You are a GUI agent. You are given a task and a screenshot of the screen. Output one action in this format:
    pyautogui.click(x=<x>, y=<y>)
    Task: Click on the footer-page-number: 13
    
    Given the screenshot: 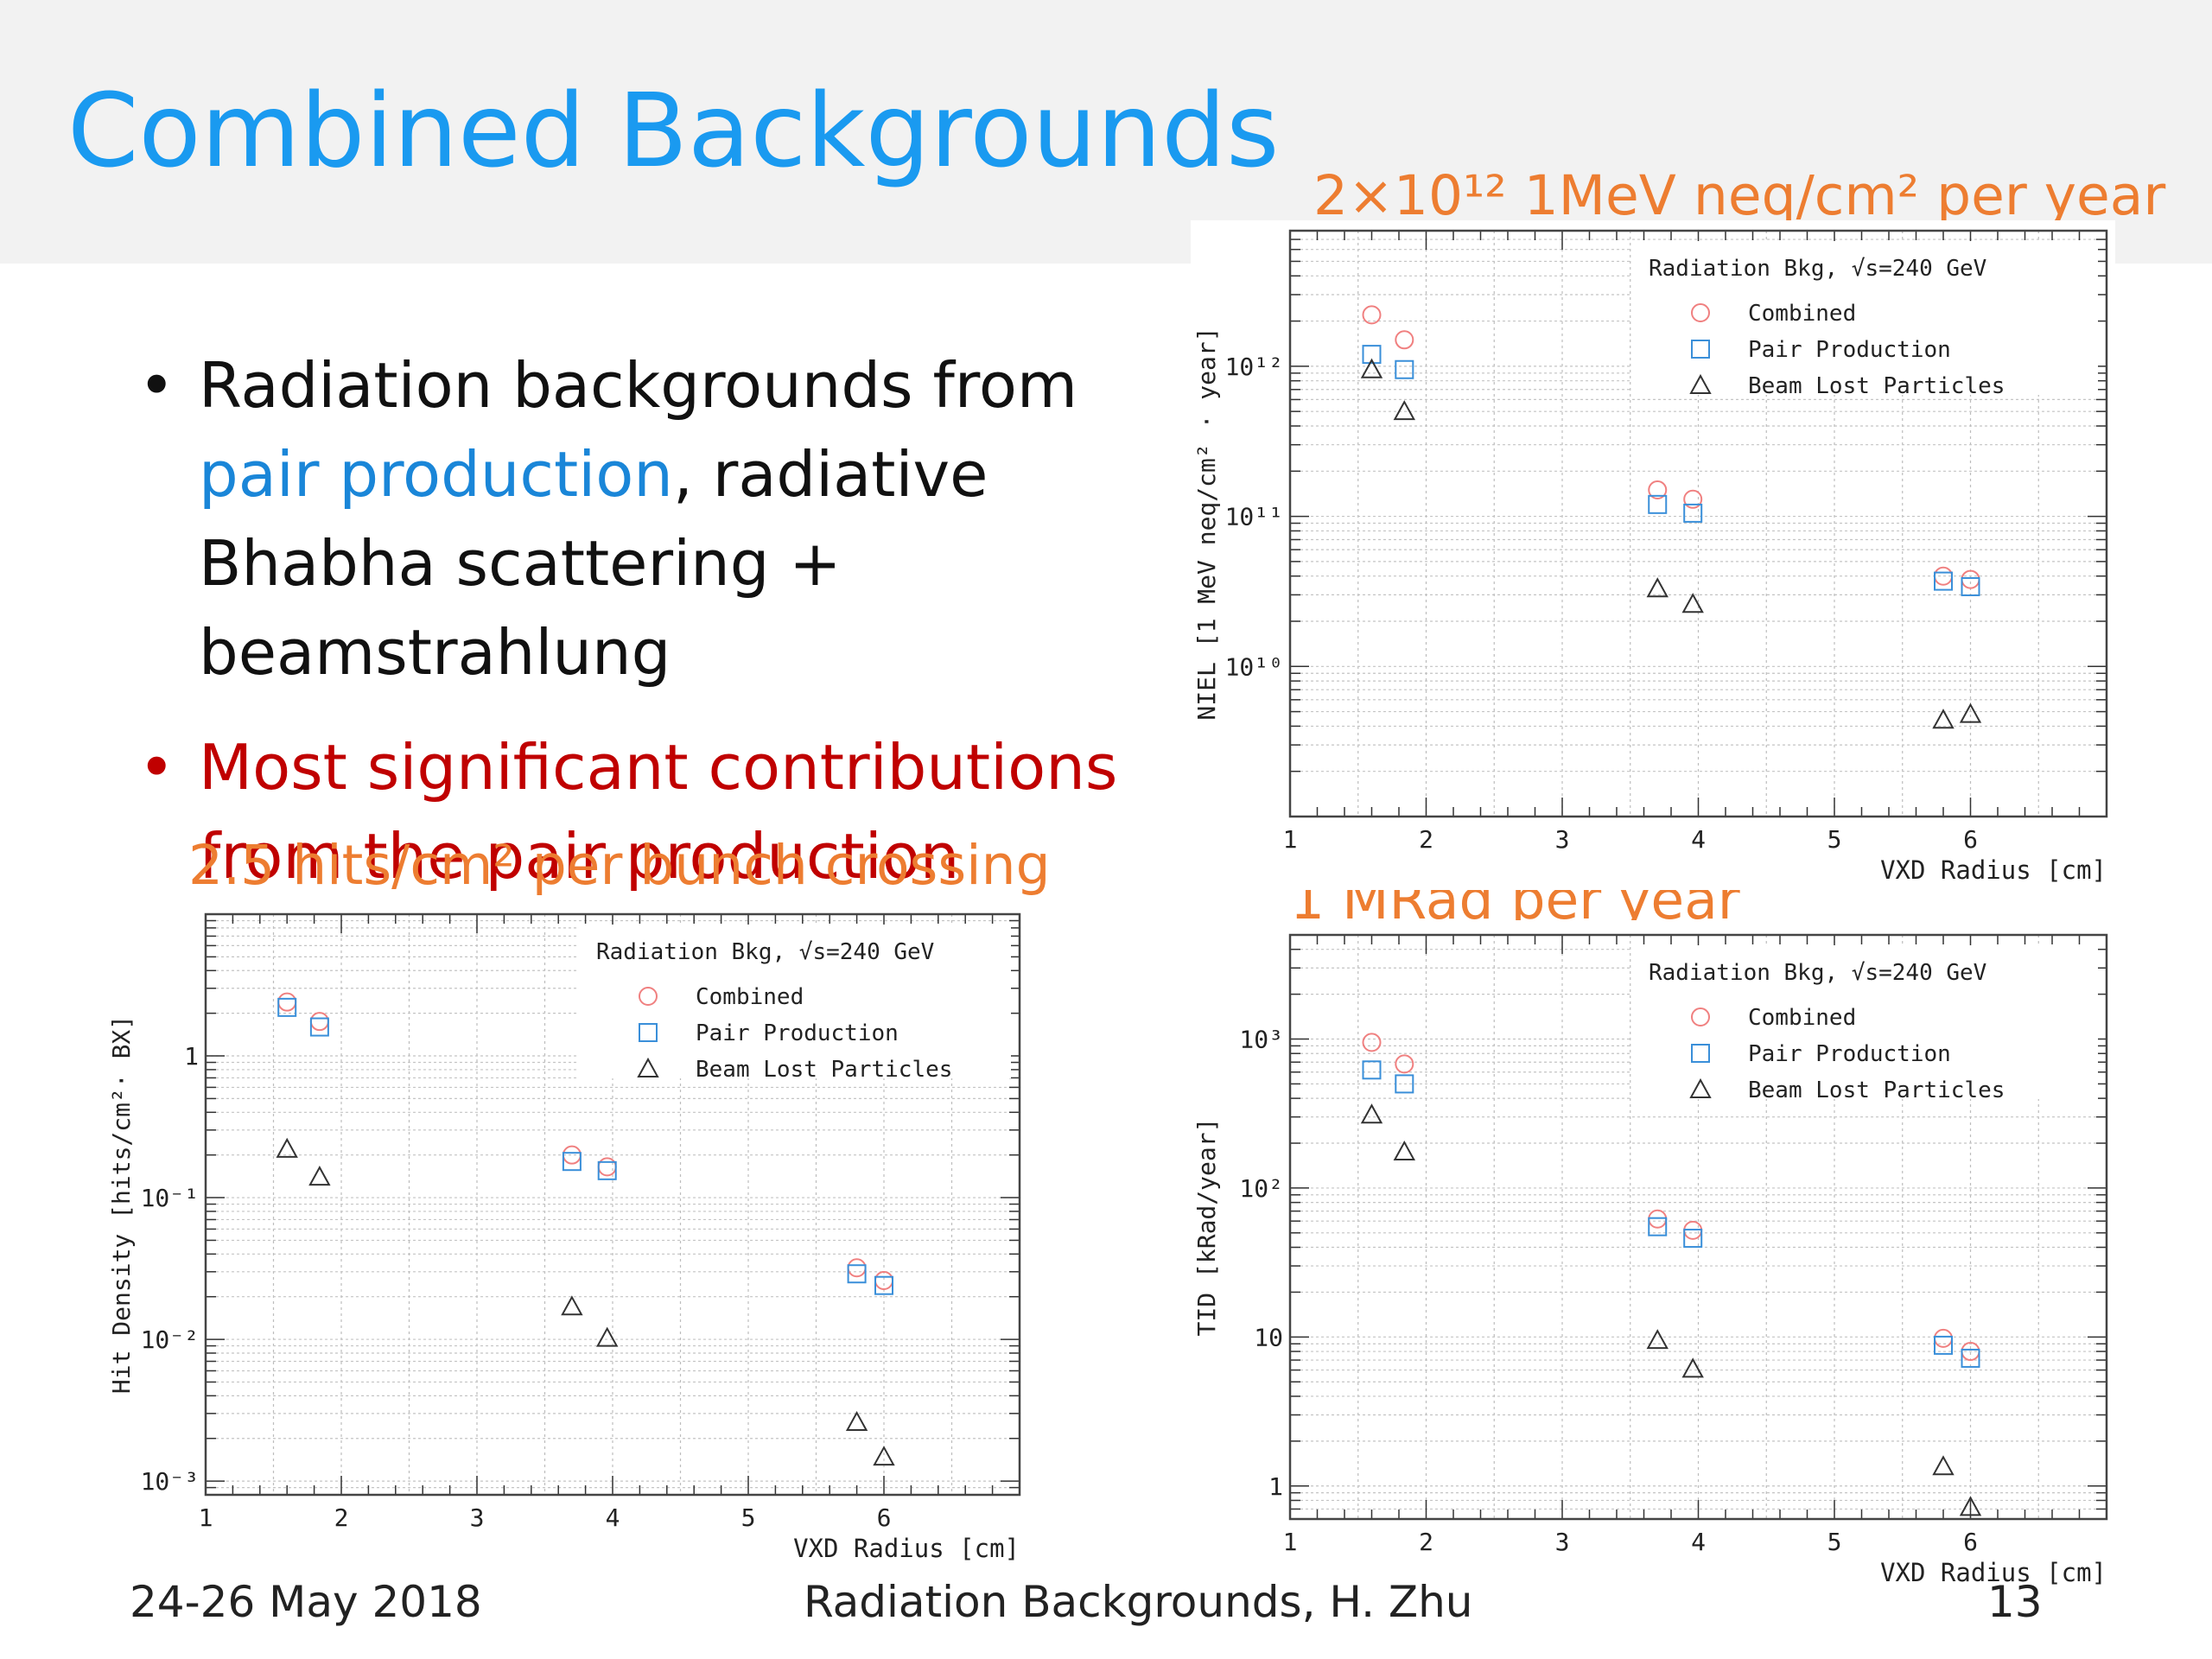 What is the action you would take?
    pyautogui.click(x=2015, y=1602)
    